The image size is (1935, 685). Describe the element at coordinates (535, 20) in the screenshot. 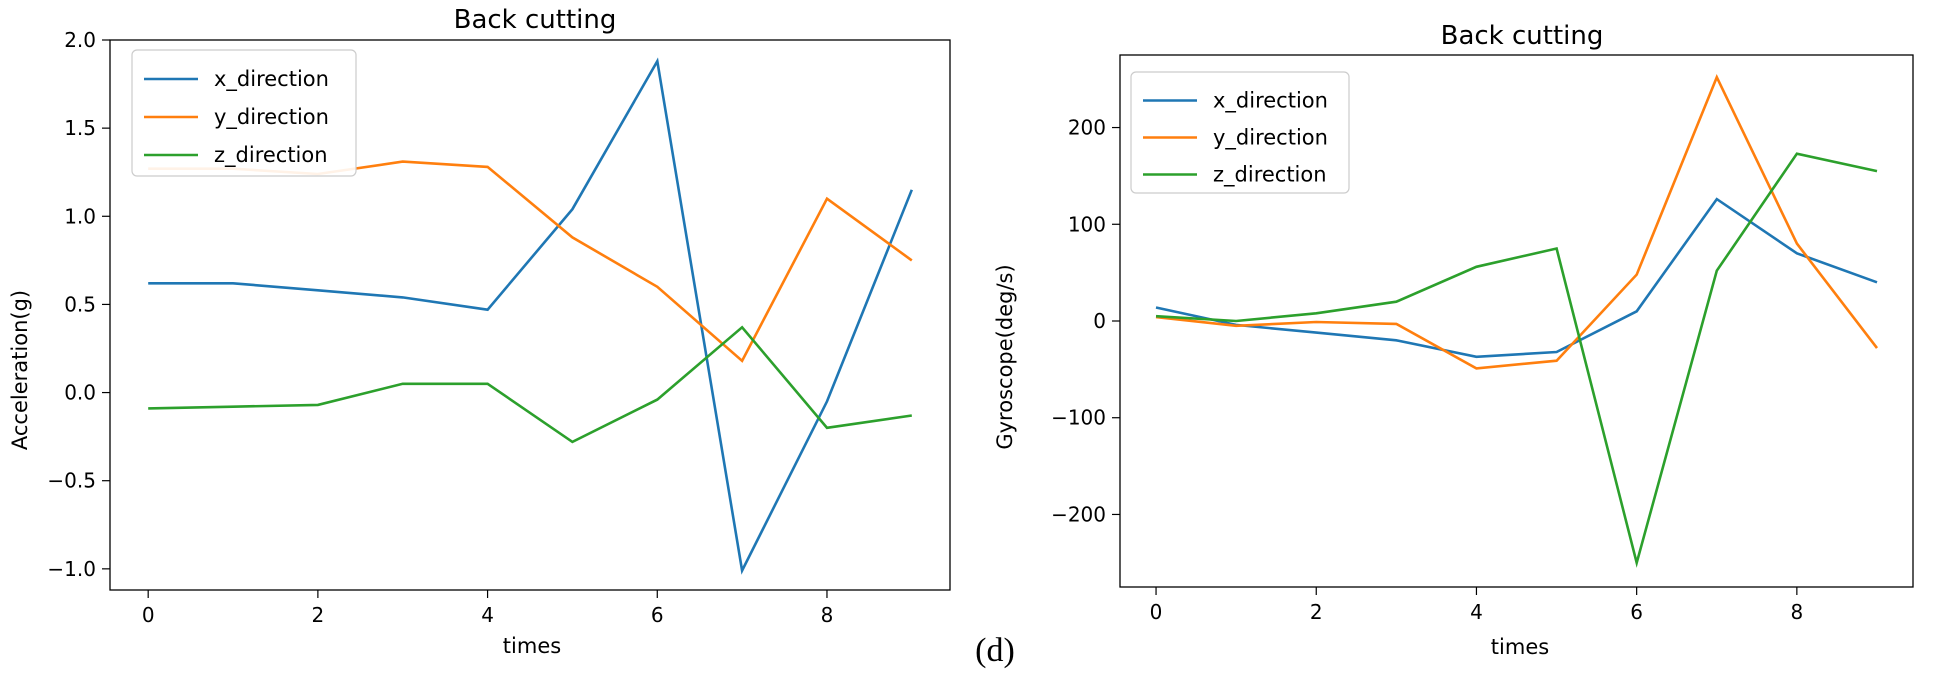

I see `acceleration-chart-title: Back cutting` at that location.